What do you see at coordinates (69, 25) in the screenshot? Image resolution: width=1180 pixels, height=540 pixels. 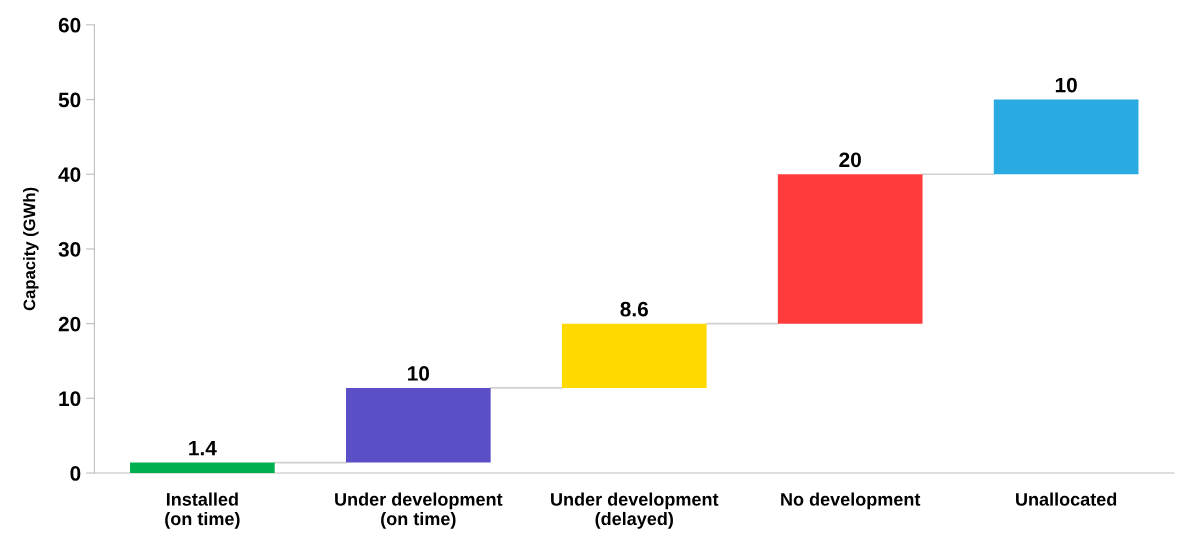 I see `y-tick-label: 60` at bounding box center [69, 25].